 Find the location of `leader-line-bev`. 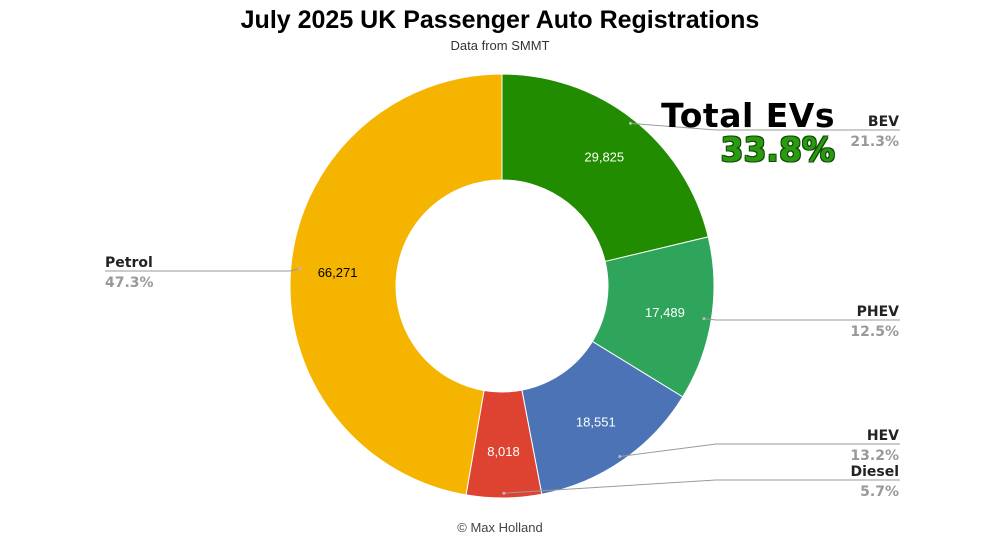

leader-line-bev is located at coordinates (765, 126).